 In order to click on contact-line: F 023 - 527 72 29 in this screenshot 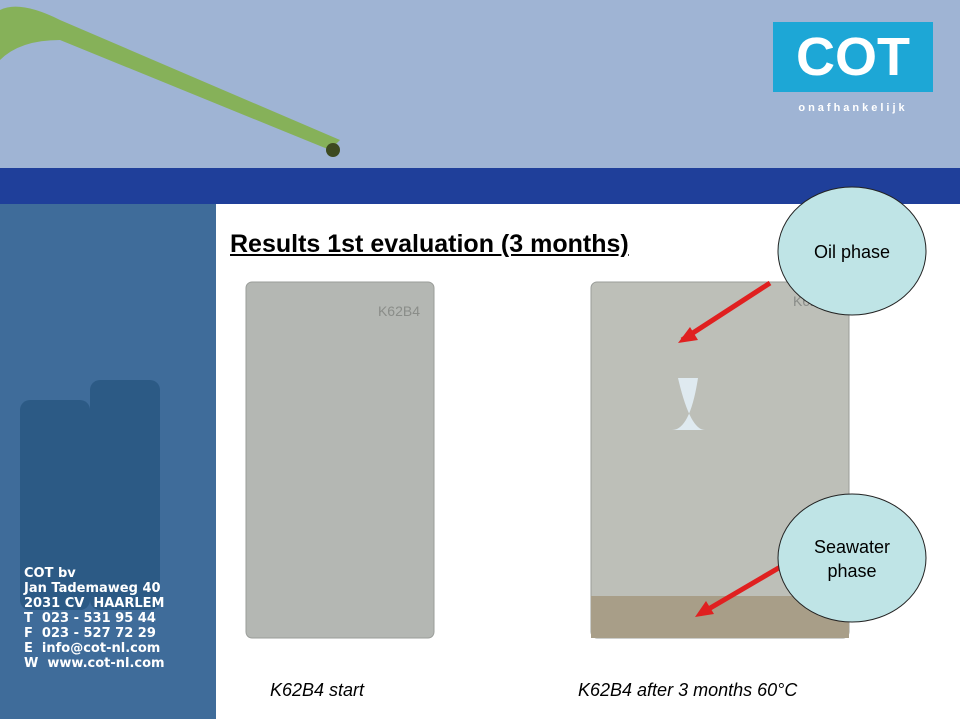, I will do `click(90, 633)`.